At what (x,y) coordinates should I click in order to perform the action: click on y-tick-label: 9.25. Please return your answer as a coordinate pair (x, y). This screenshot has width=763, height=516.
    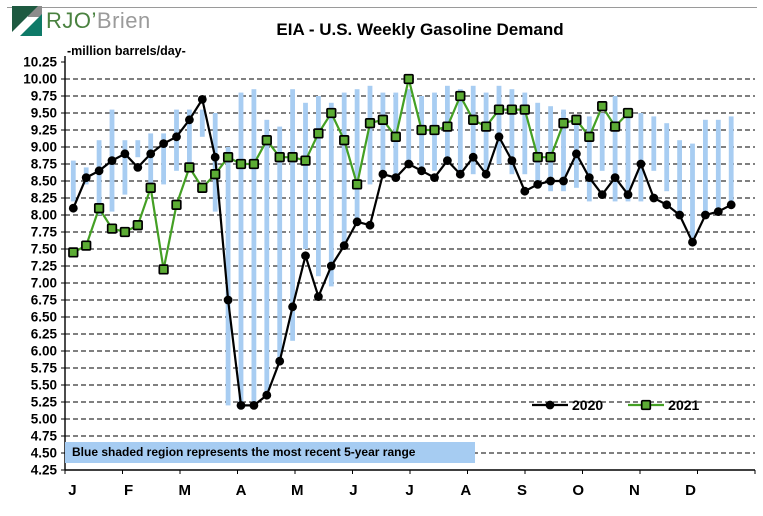
    Looking at the image, I should click on (44, 130).